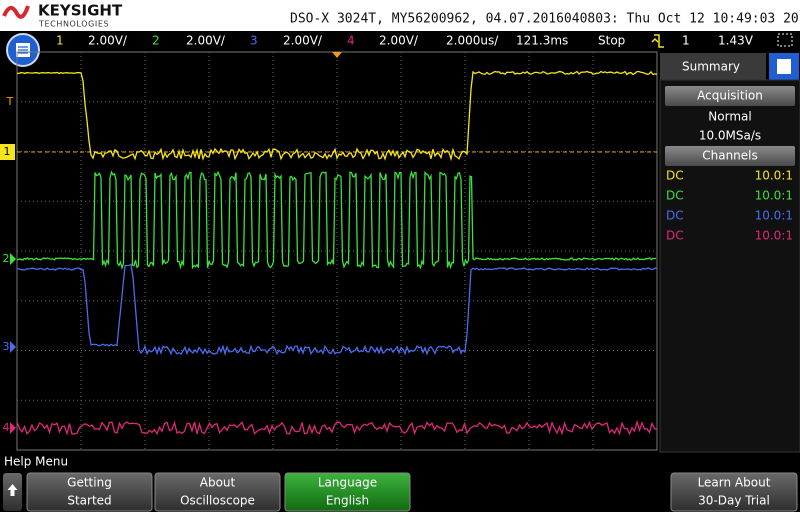 This screenshot has width=800, height=512. Describe the element at coordinates (785, 40) in the screenshot. I see `status-icon` at that location.